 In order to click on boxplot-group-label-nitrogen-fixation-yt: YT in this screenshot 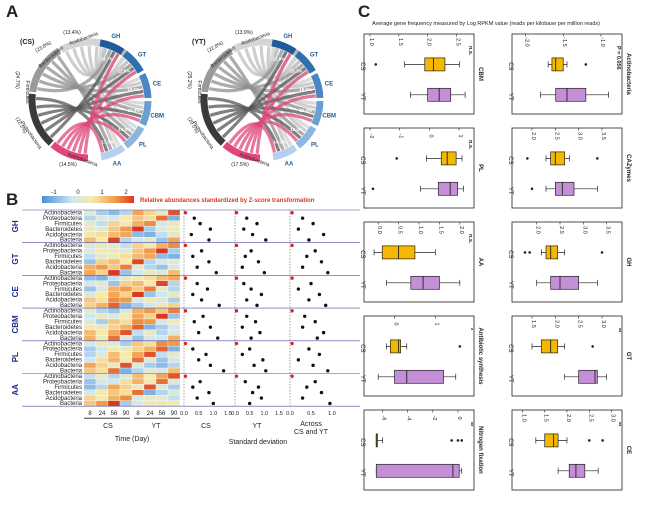, I will do `click(362, 473)`.